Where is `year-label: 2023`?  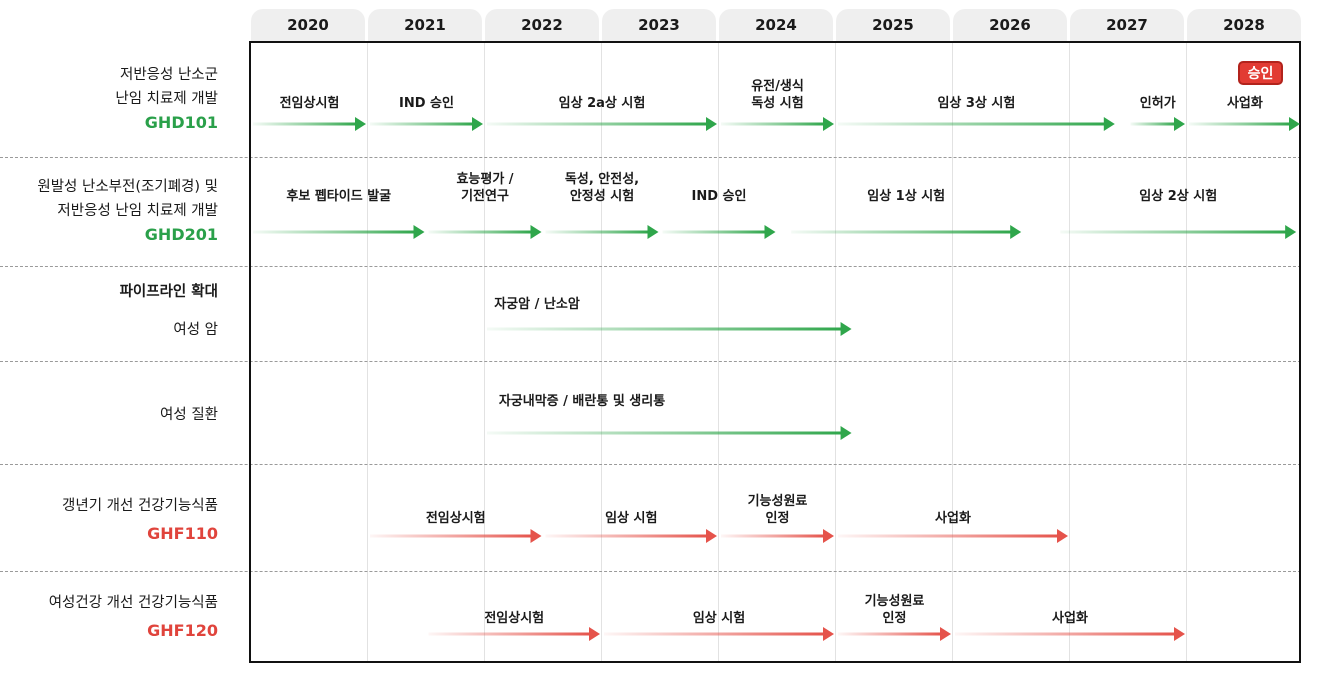 year-label: 2023 is located at coordinates (659, 25).